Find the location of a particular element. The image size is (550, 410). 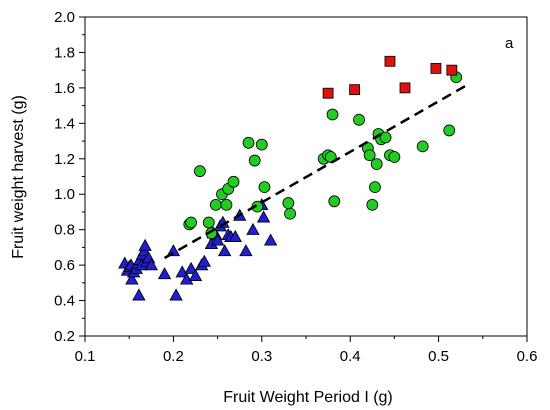

y-tick-label: 0.8 is located at coordinates (64, 230).